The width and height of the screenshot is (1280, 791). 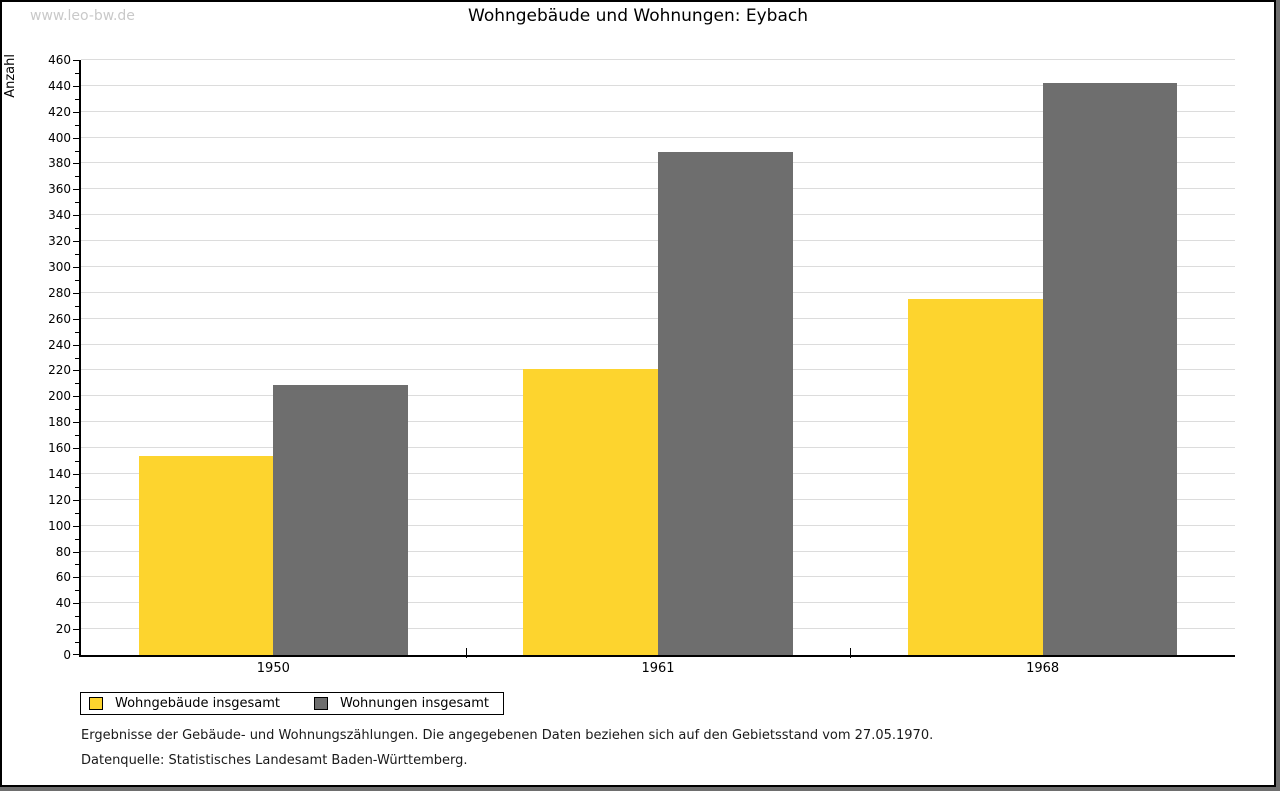 I want to click on legend-item: Wohngebäude insgesamt, so click(x=184, y=703).